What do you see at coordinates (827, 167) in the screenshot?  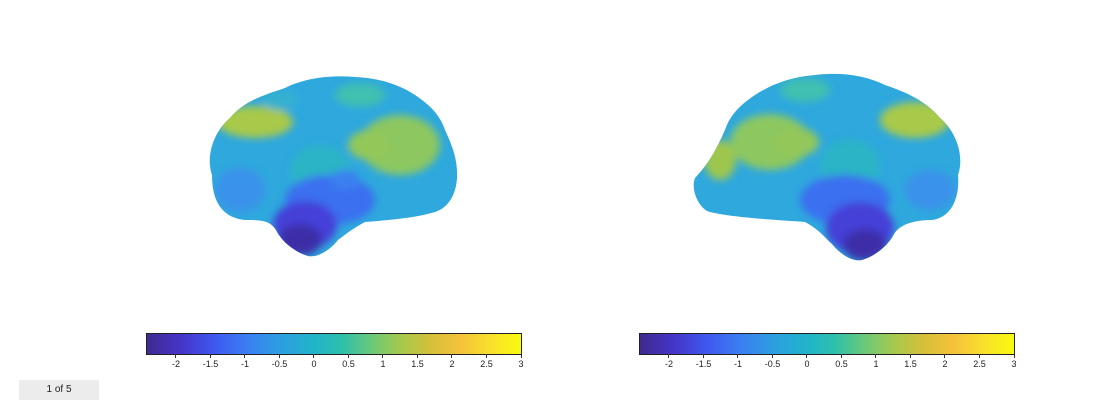 I see `right-hemisphere-surface` at bounding box center [827, 167].